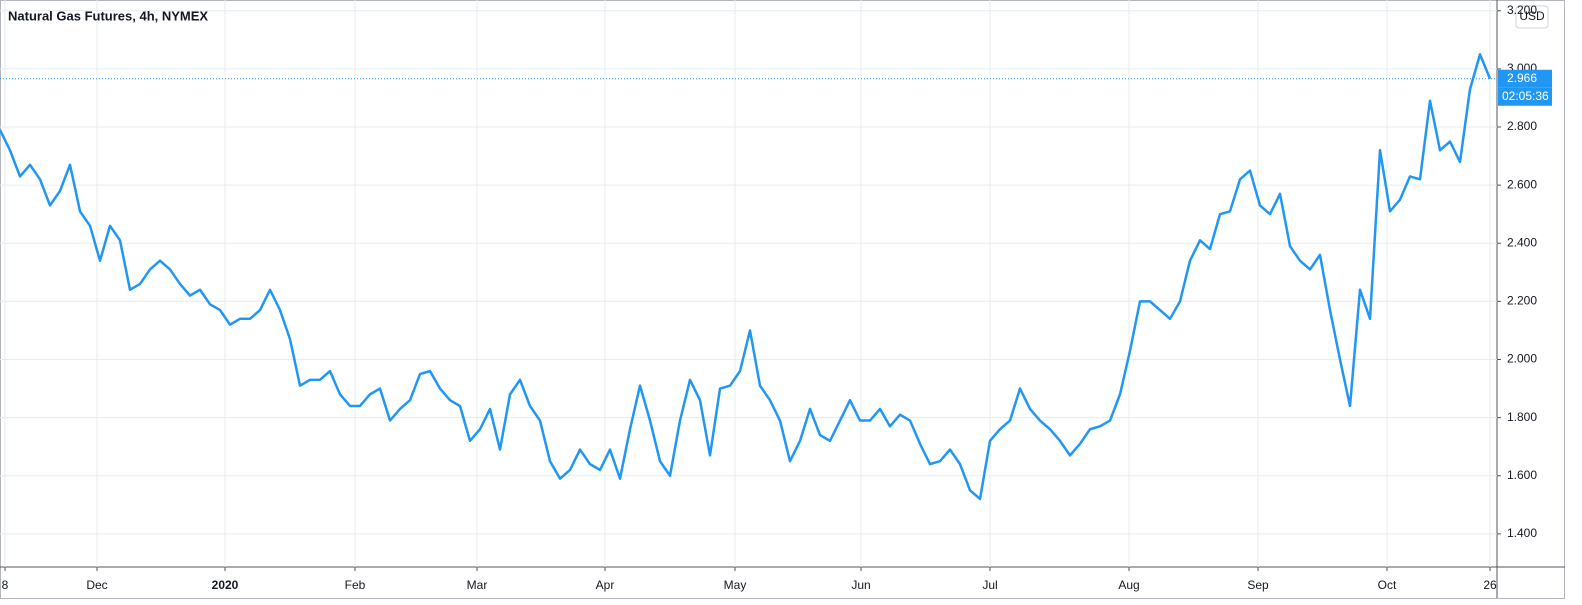  I want to click on countdown-label: 02:05:36, so click(1525, 96).